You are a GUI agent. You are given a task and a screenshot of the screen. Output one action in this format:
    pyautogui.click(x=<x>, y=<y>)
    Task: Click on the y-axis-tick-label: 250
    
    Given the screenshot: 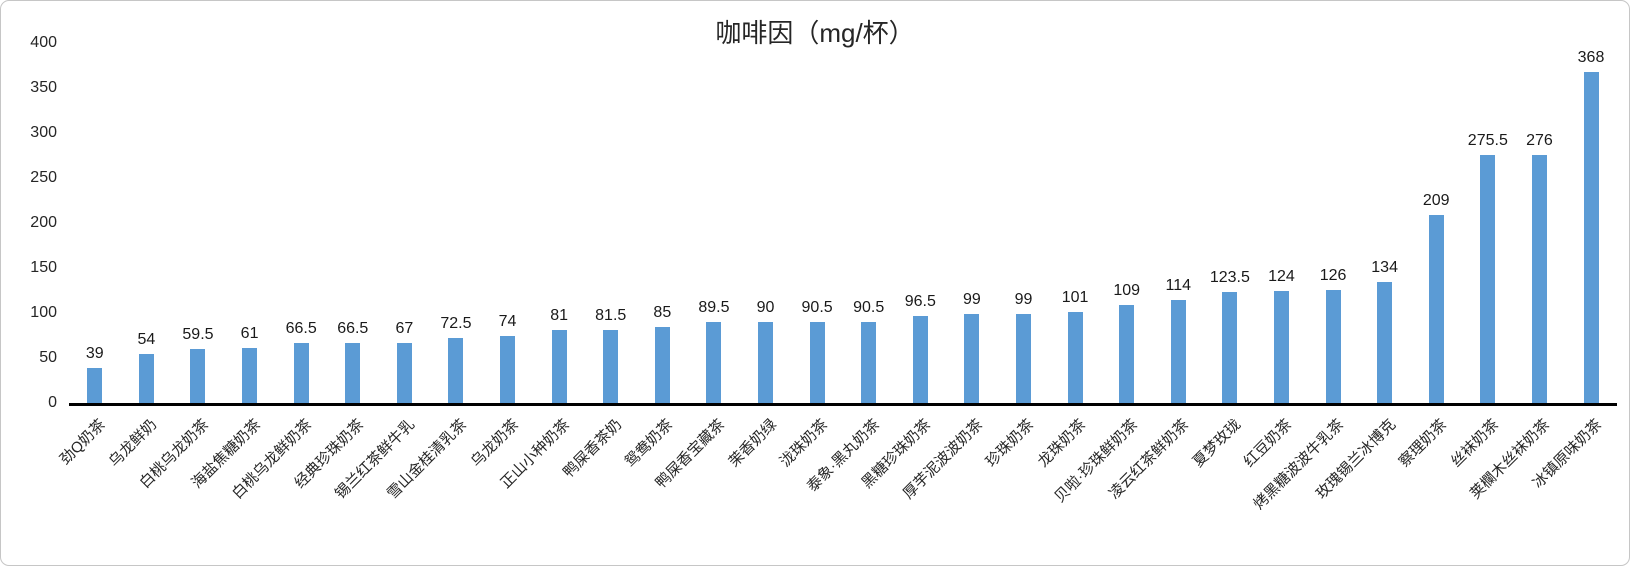 What is the action you would take?
    pyautogui.click(x=43, y=177)
    